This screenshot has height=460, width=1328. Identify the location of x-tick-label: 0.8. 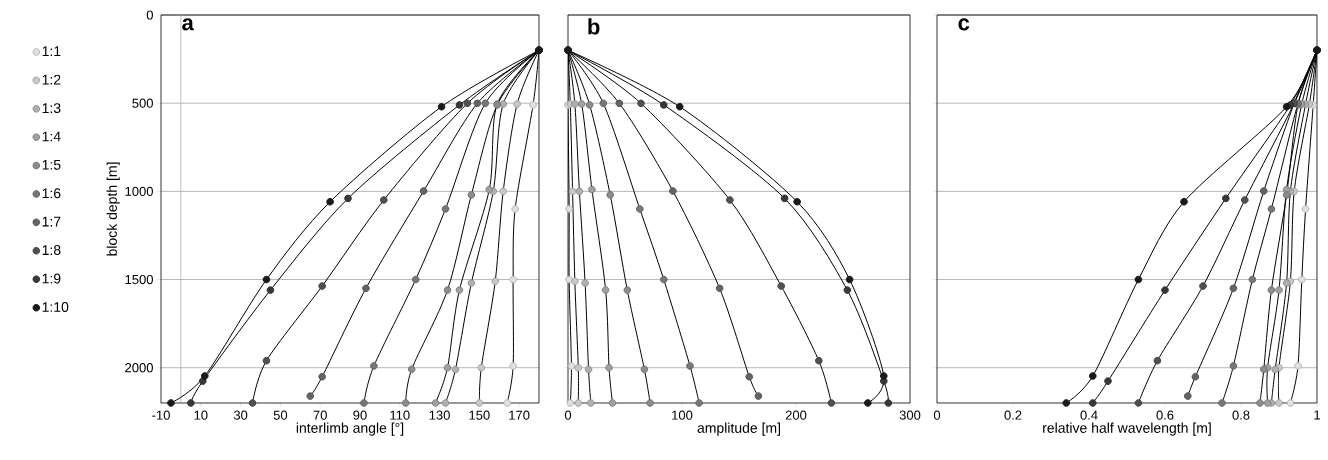
(1241, 415).